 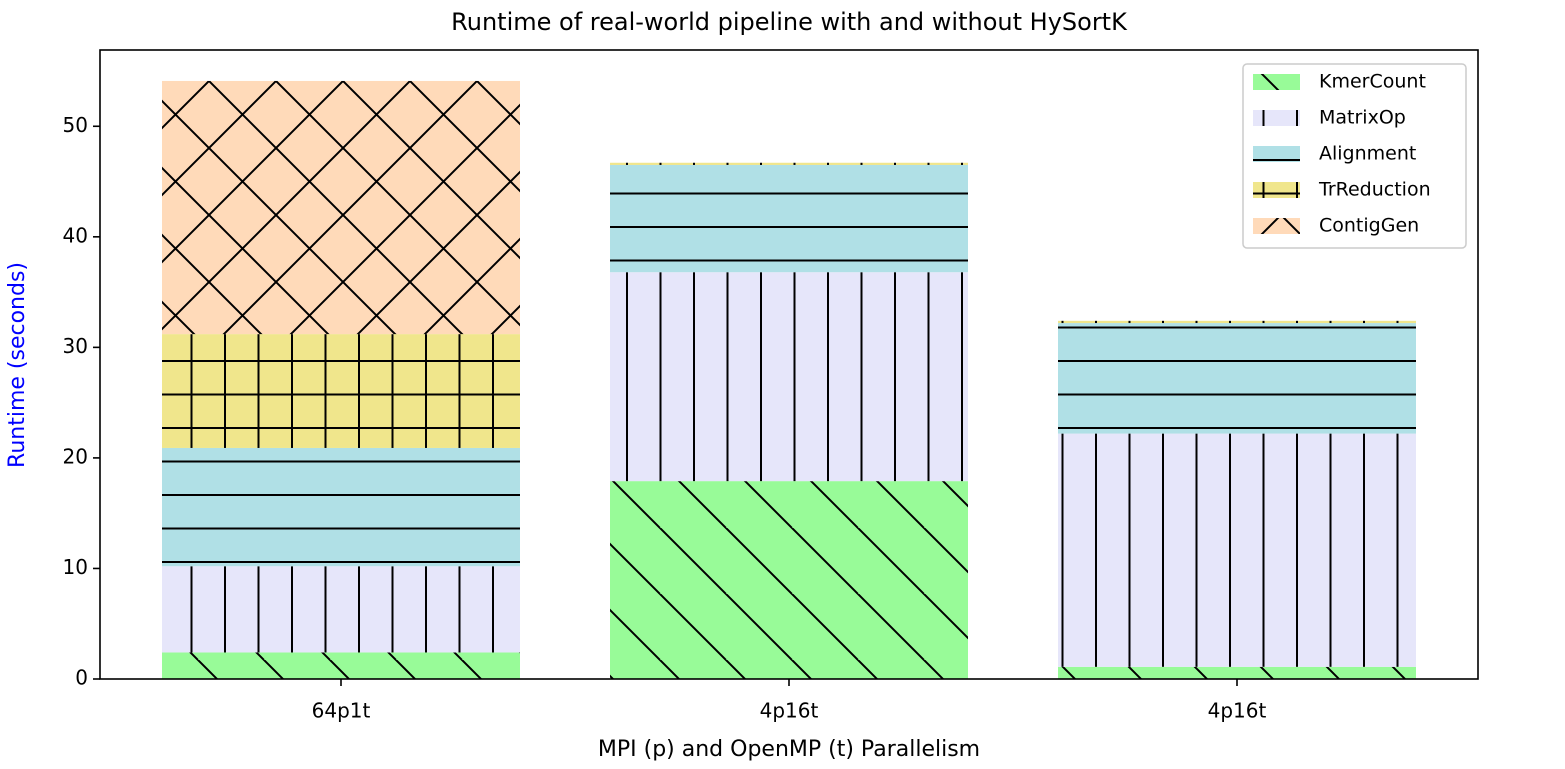 I want to click on y-tick-label: 30, so click(x=75, y=346).